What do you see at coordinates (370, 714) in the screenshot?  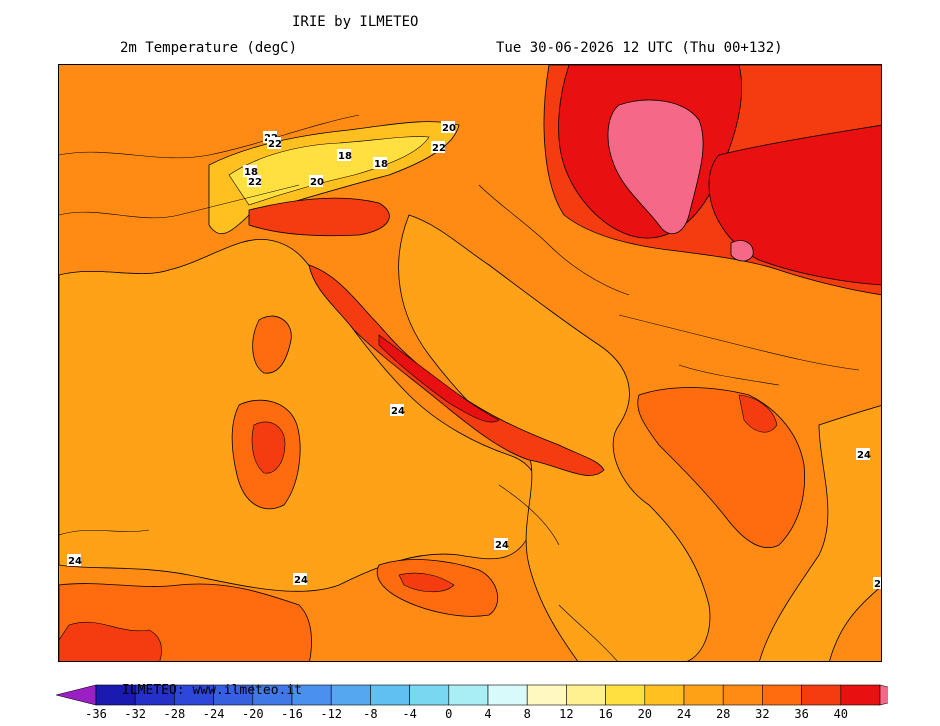 I see `colorbar-tick: -8` at bounding box center [370, 714].